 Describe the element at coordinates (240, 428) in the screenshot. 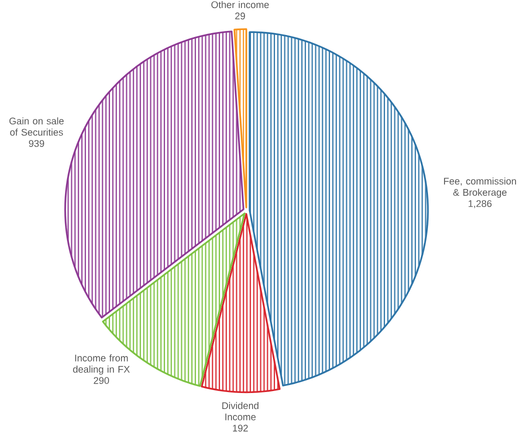

I see `data-label: 192` at that location.